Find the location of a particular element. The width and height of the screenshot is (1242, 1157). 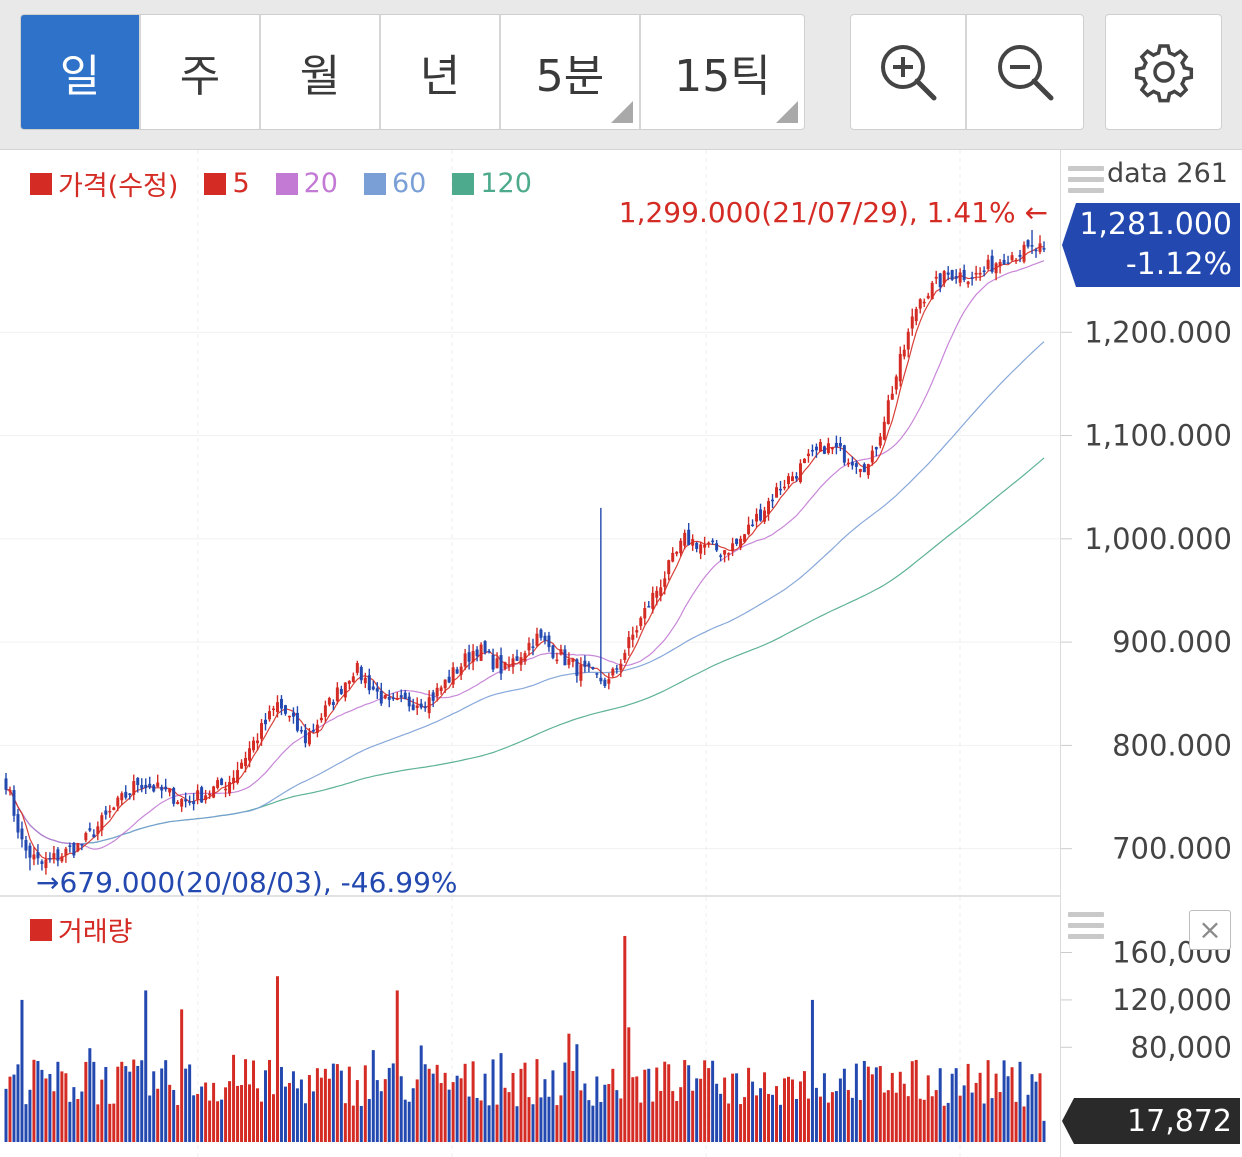

current-price-tag: 1,281.000 -1.12% is located at coordinates (1151, 245).